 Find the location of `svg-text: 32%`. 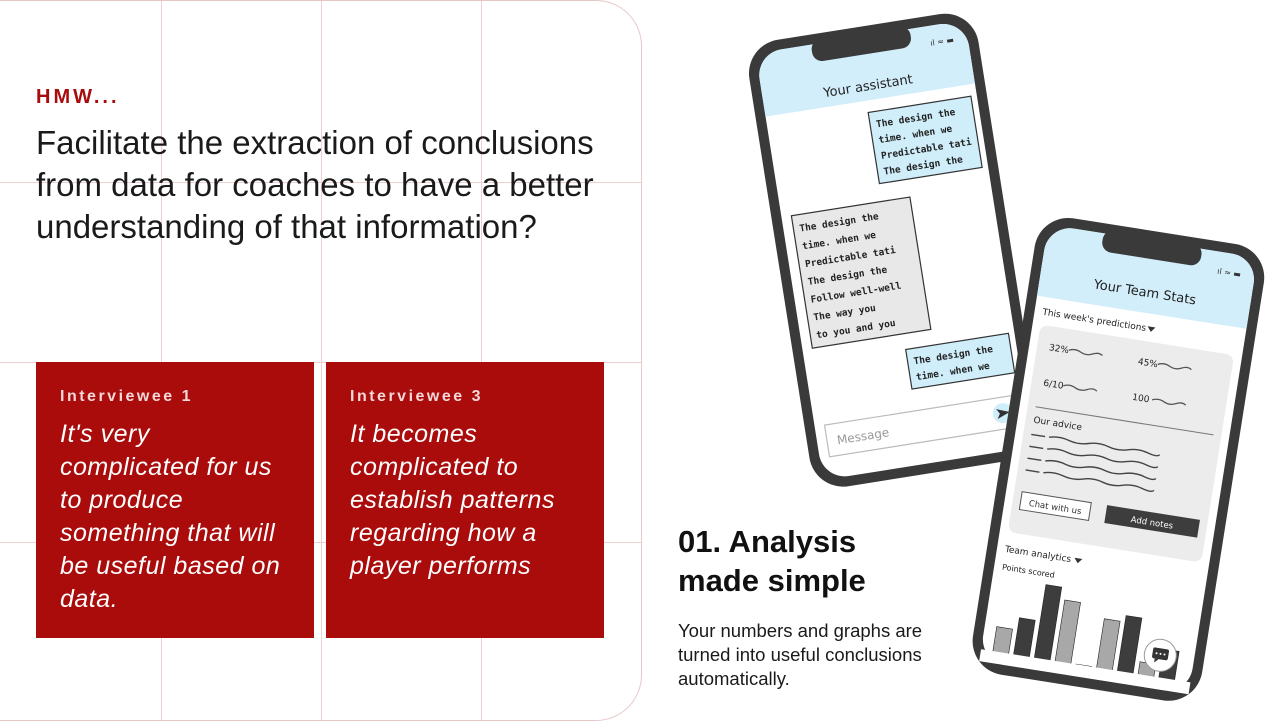

svg-text: 32% is located at coordinates (1059, 349).